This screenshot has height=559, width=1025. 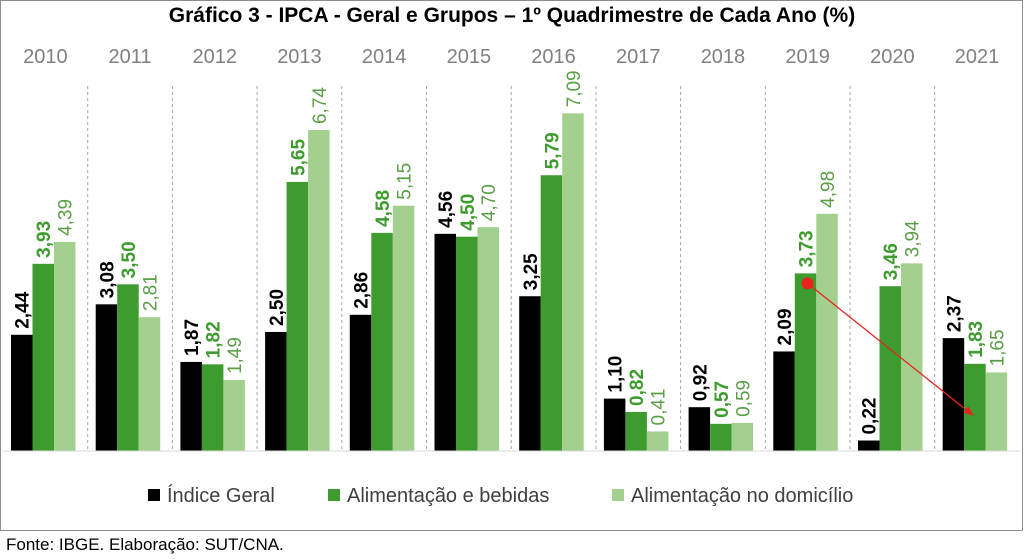 I want to click on bar-2010-s1, so click(x=43, y=357).